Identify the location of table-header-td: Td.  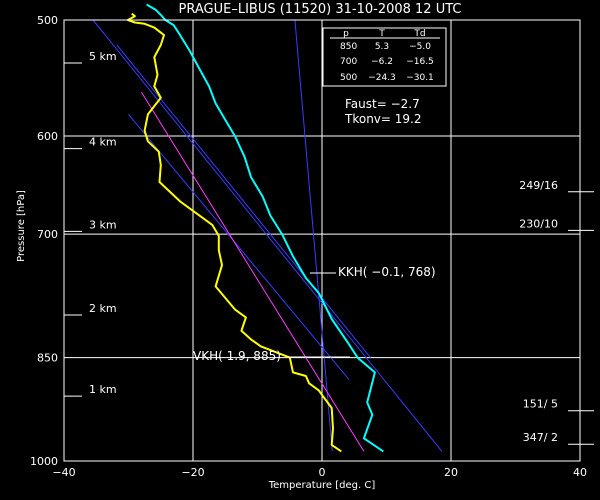
(419, 34).